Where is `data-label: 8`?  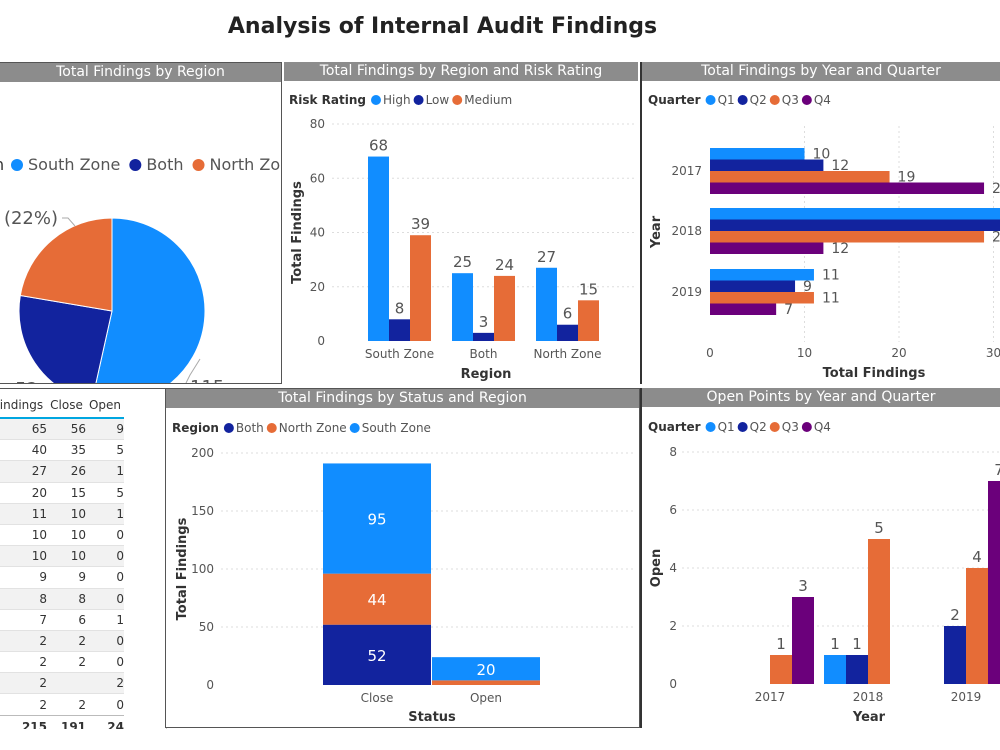
data-label: 8 is located at coordinates (400, 308).